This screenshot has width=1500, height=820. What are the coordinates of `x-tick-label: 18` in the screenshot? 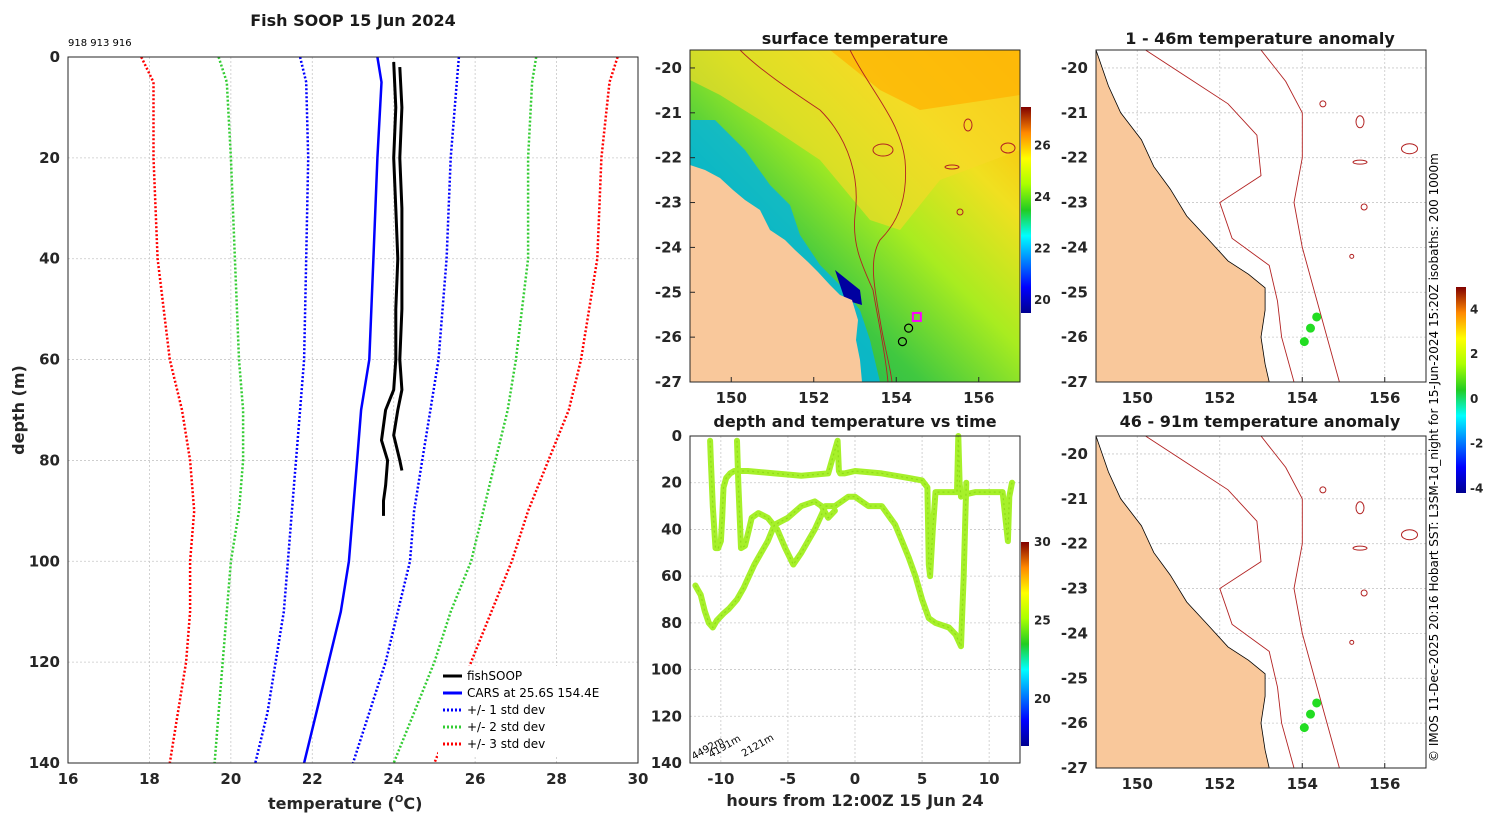 It's located at (149, 779).